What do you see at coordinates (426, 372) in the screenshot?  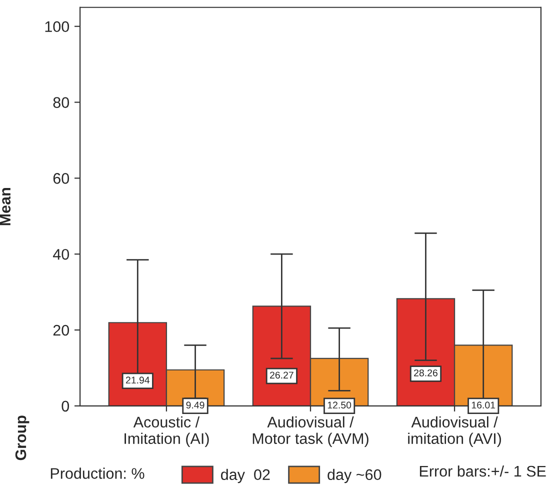 I see `data-label: 28.26` at bounding box center [426, 372].